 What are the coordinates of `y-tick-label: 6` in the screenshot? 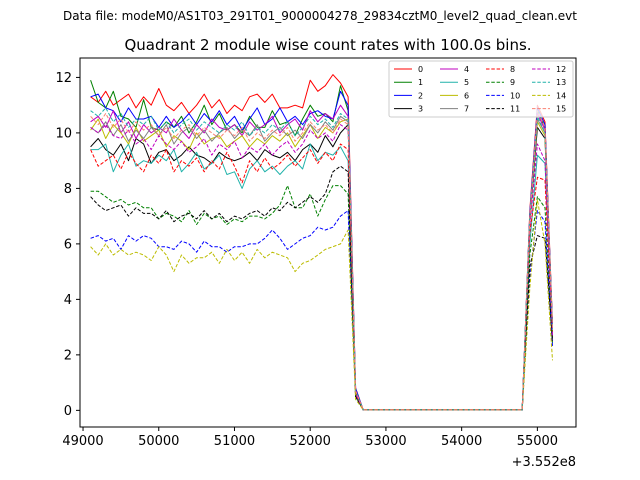 It's located at (68, 244).